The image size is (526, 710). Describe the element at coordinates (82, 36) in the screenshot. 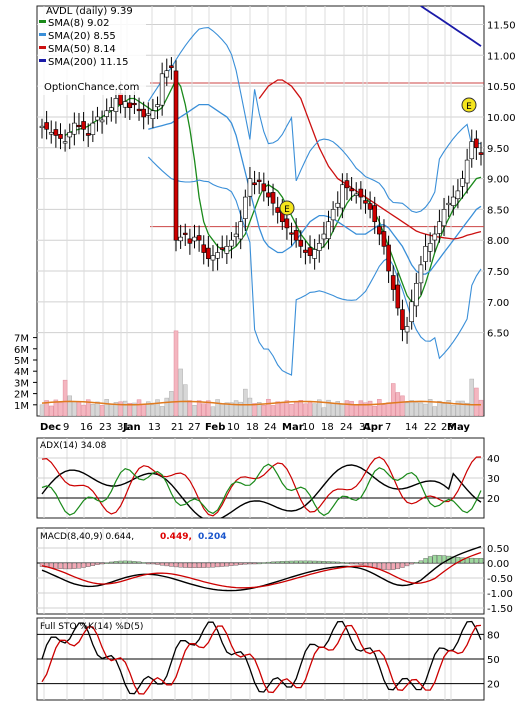

I see `legend-entry: SMA(20) 8.55` at that location.